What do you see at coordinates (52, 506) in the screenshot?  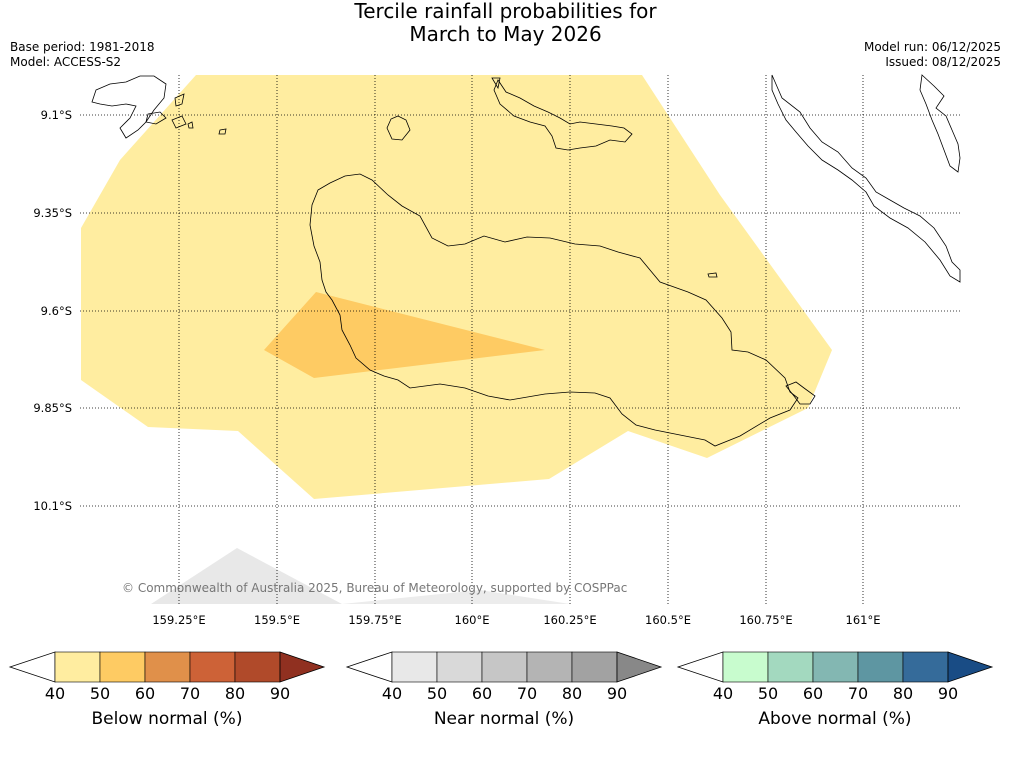 I see `lat-label-10-1: 10.1°S` at bounding box center [52, 506].